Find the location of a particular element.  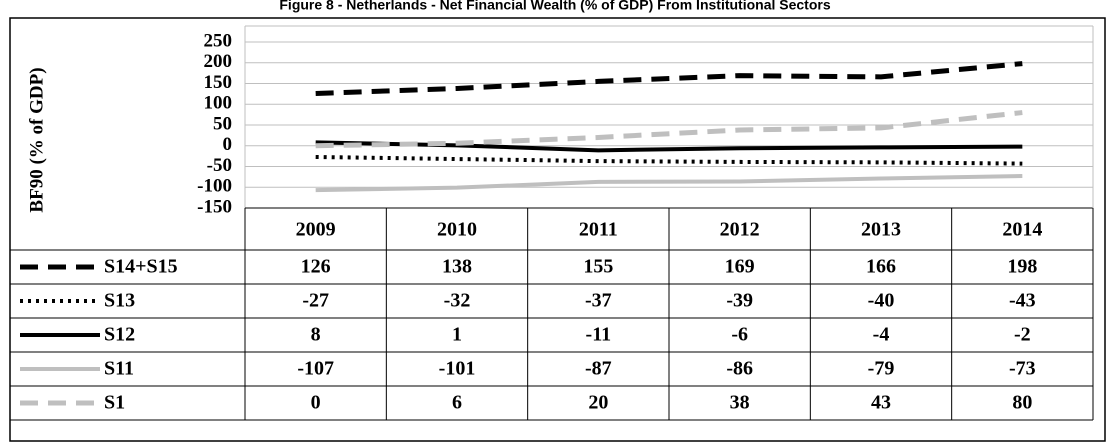

table-cell: 1 is located at coordinates (457, 335).